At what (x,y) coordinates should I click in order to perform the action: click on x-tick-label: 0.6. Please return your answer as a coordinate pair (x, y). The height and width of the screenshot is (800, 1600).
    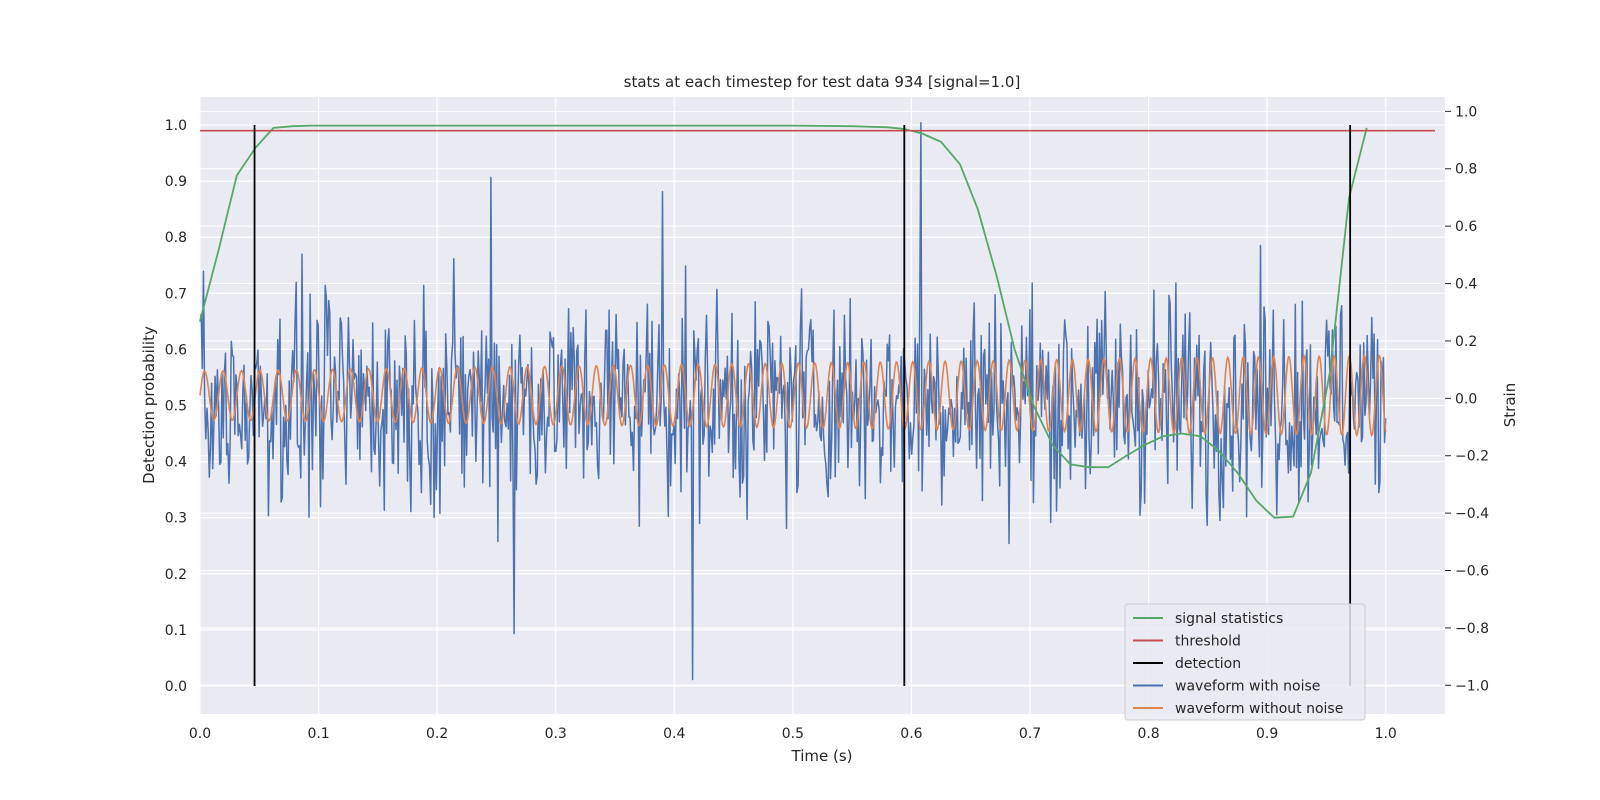
    Looking at the image, I should click on (911, 734).